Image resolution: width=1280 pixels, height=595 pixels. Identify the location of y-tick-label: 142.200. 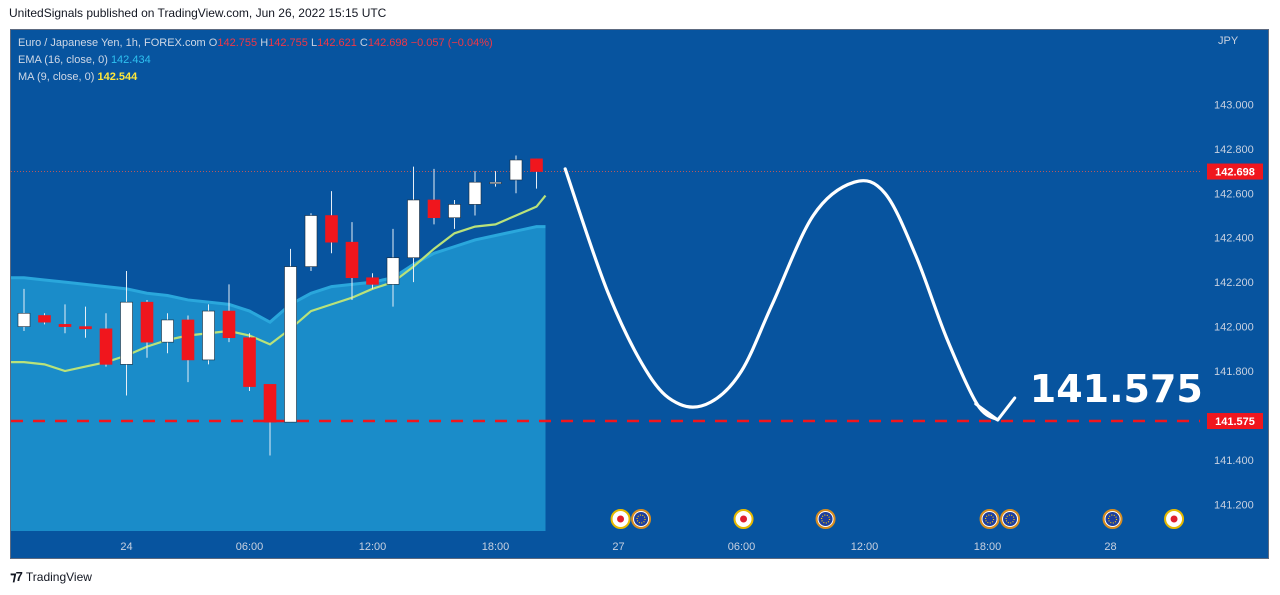
(1234, 283).